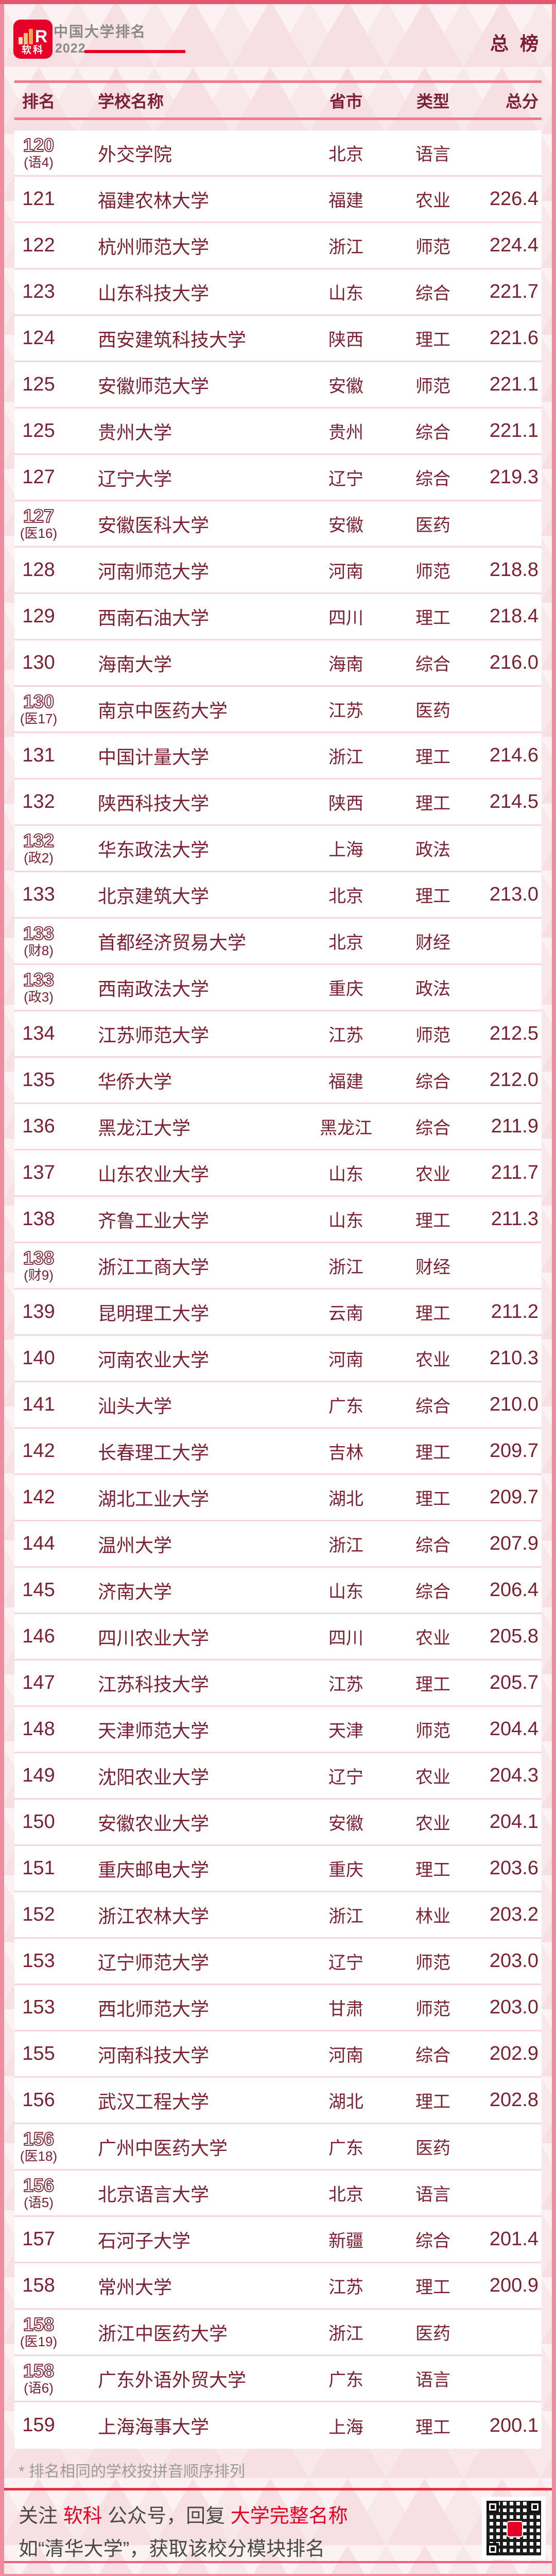 This screenshot has width=556, height=2576. Describe the element at coordinates (154, 1638) in the screenshot. I see `school-name: 四川农业大学` at that location.